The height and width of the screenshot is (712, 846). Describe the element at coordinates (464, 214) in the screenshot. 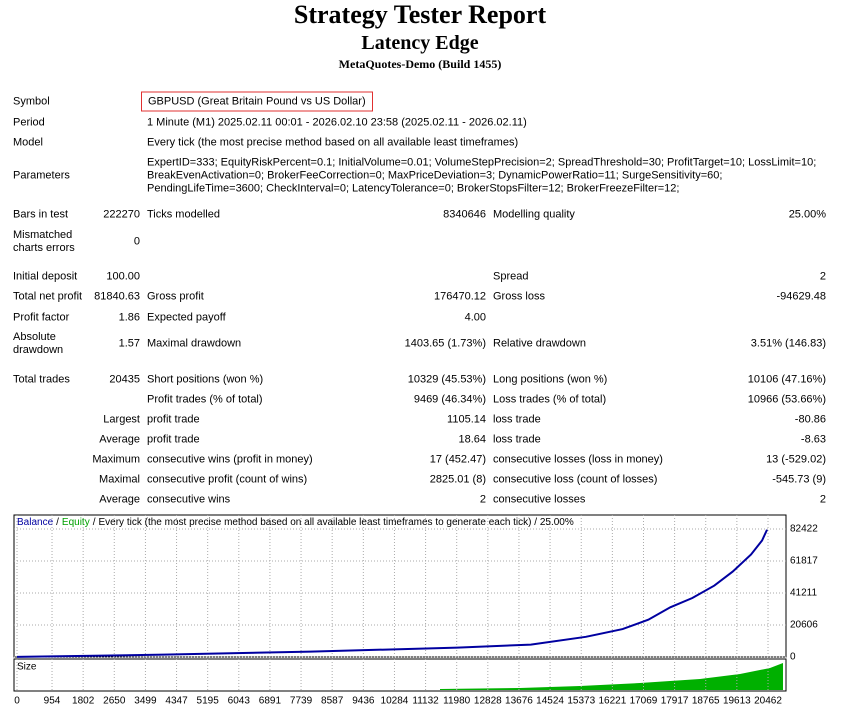

I see `stat-value: 8340646` at that location.